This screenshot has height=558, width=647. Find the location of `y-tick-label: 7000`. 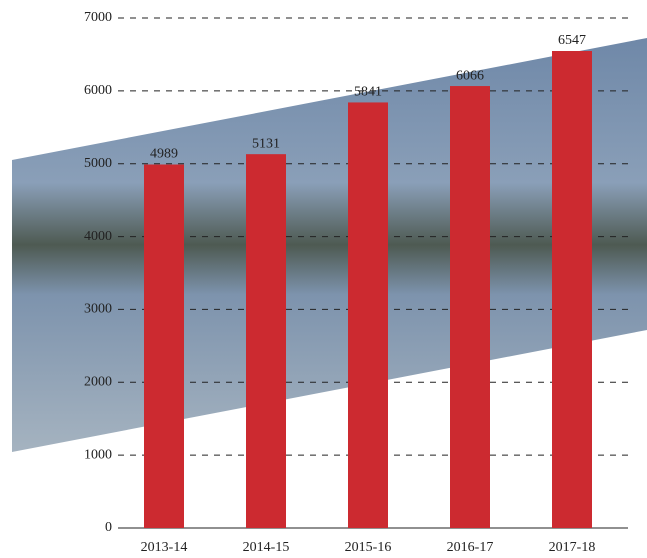

y-tick-label: 7000 is located at coordinates (98, 17).